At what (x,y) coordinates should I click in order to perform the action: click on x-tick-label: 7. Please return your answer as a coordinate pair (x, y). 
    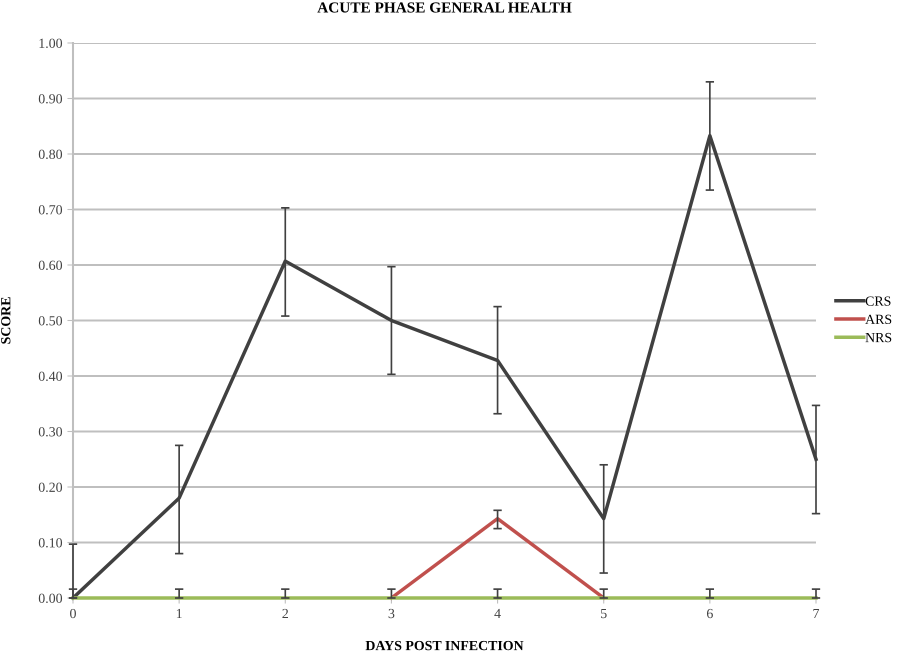
    Looking at the image, I should click on (816, 613).